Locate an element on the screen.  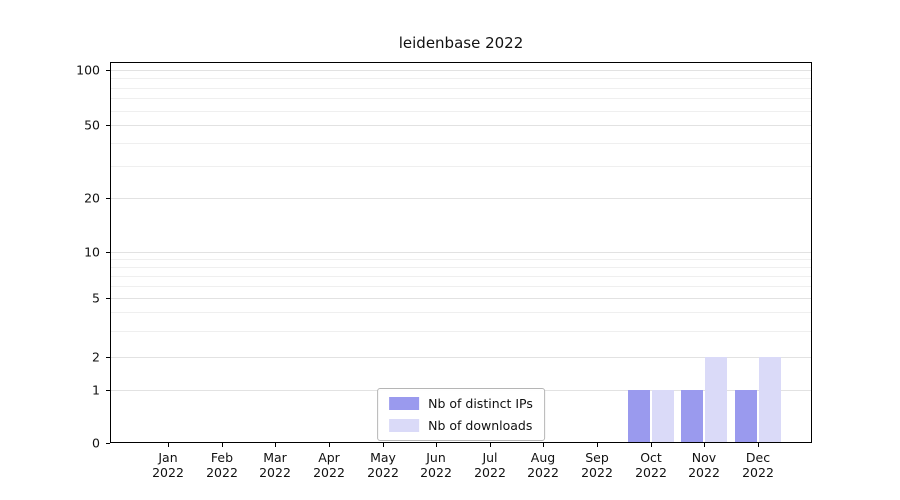
y-tick-label: 20 is located at coordinates (92, 198).